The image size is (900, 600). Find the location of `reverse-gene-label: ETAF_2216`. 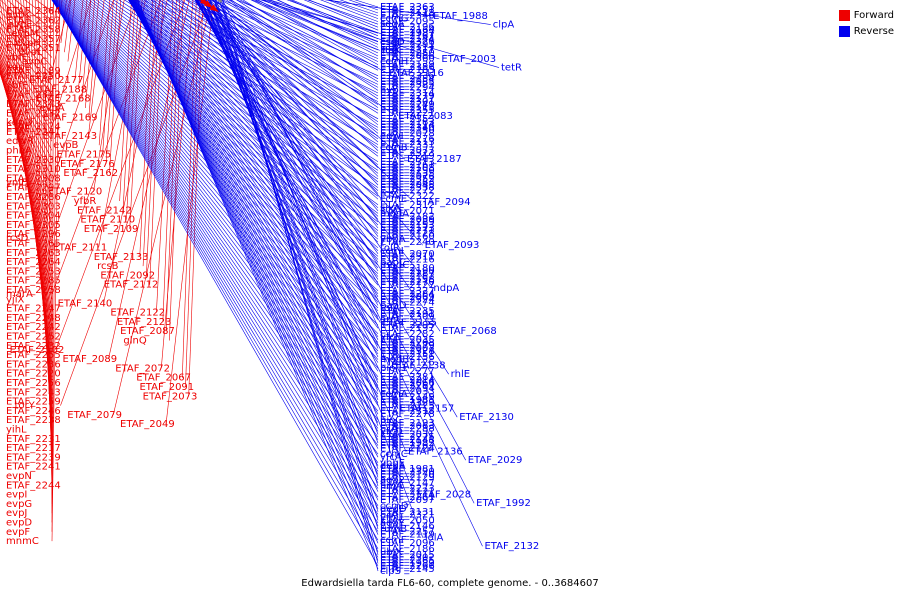

reverse-gene-label: ETAF_2216 is located at coordinates (407, 259).